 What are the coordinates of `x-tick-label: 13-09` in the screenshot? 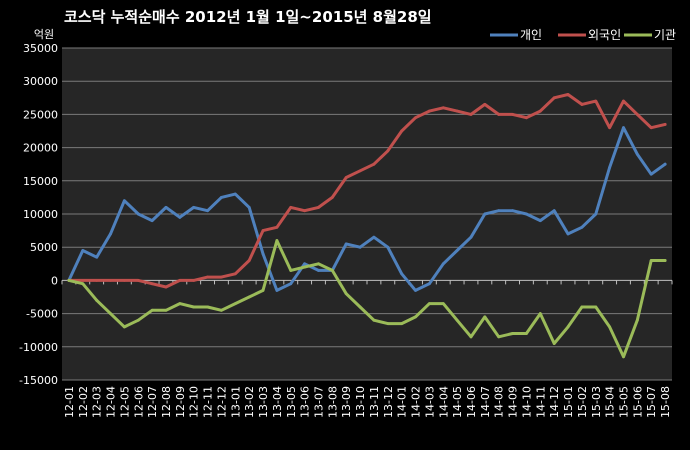 It's located at (346, 402).